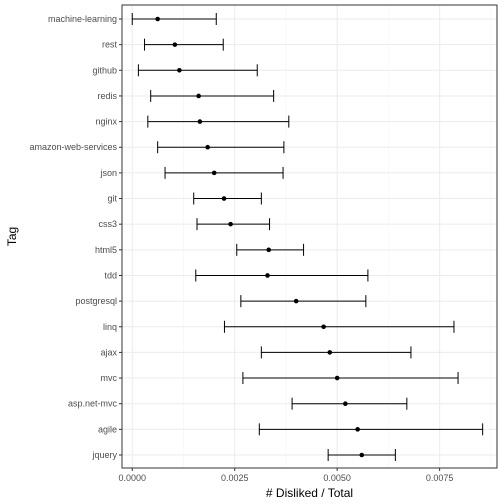 The height and width of the screenshot is (504, 504). Describe the element at coordinates (323, 327) in the screenshot. I see `point-linq` at that location.